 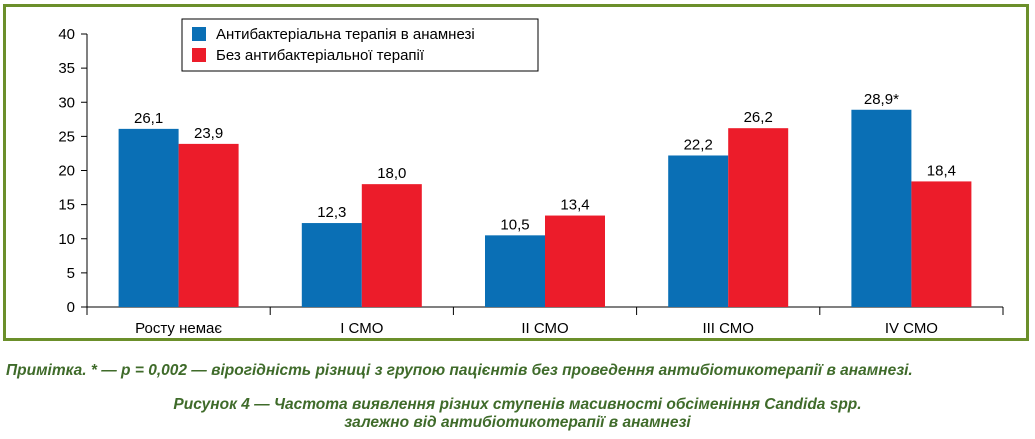 What do you see at coordinates (66, 205) in the screenshot?
I see `y-tick-label: 15` at bounding box center [66, 205].